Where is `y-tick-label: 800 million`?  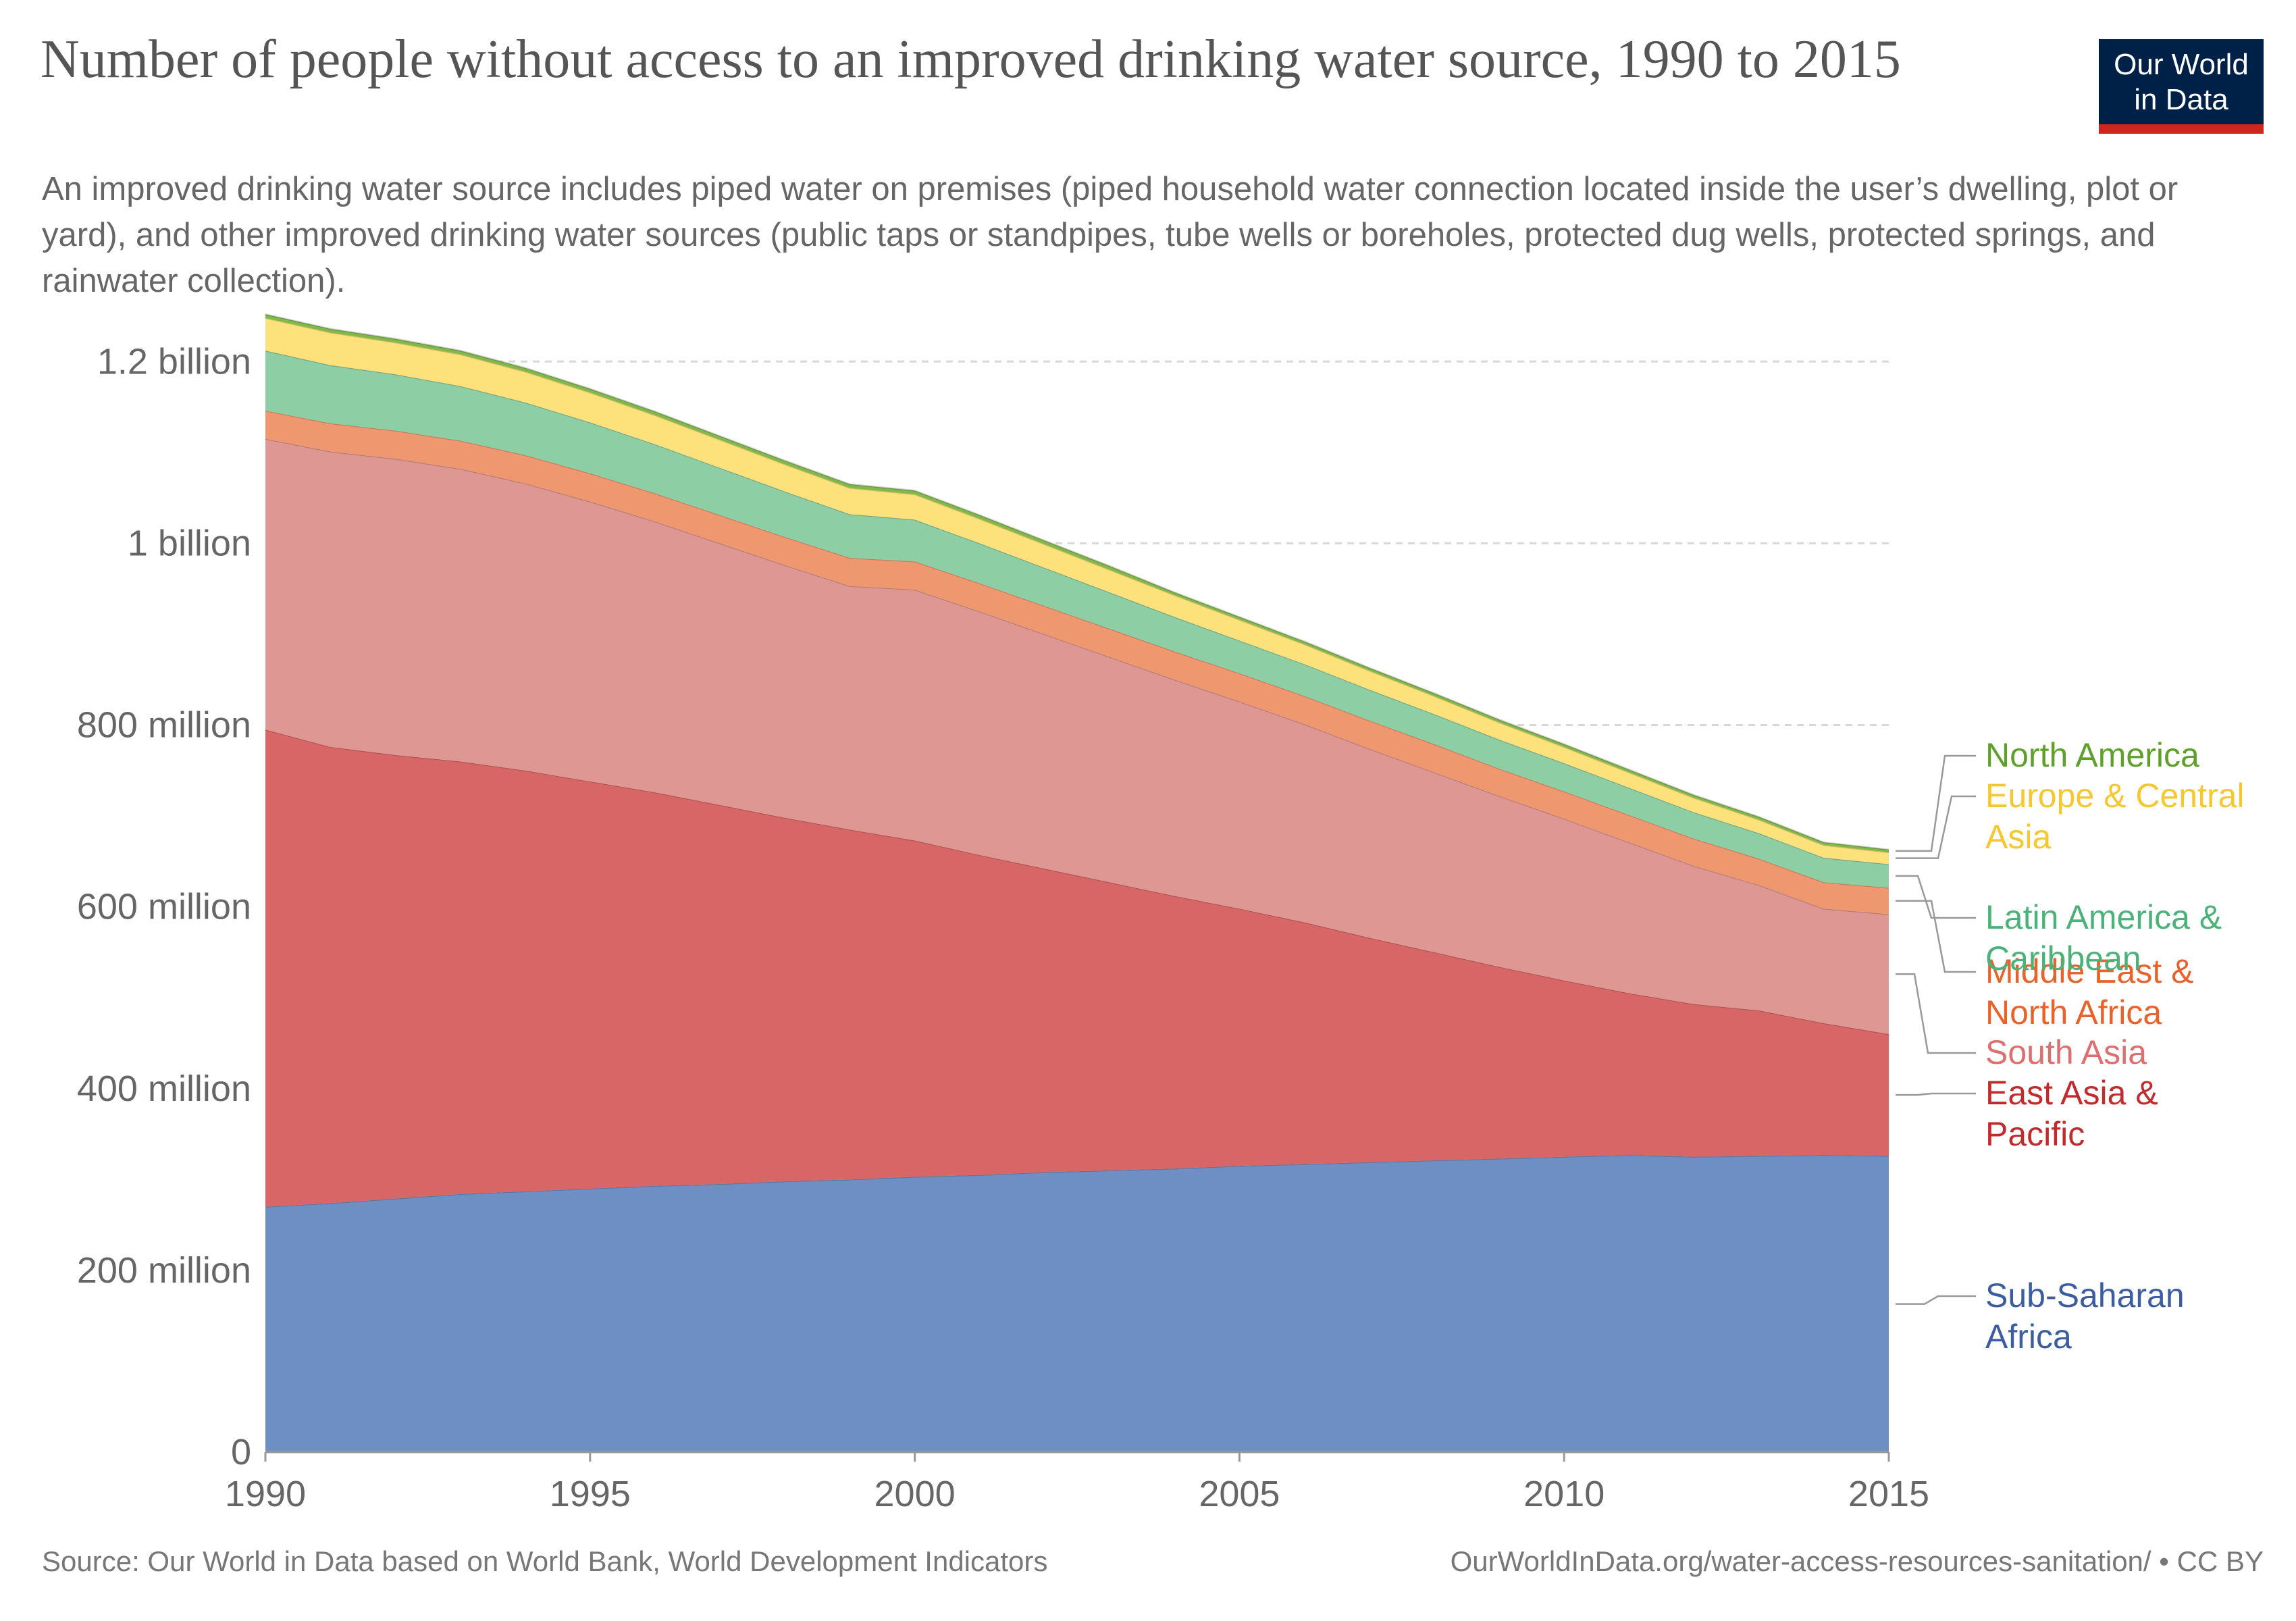 y-tick-label: 800 million is located at coordinates (164, 725).